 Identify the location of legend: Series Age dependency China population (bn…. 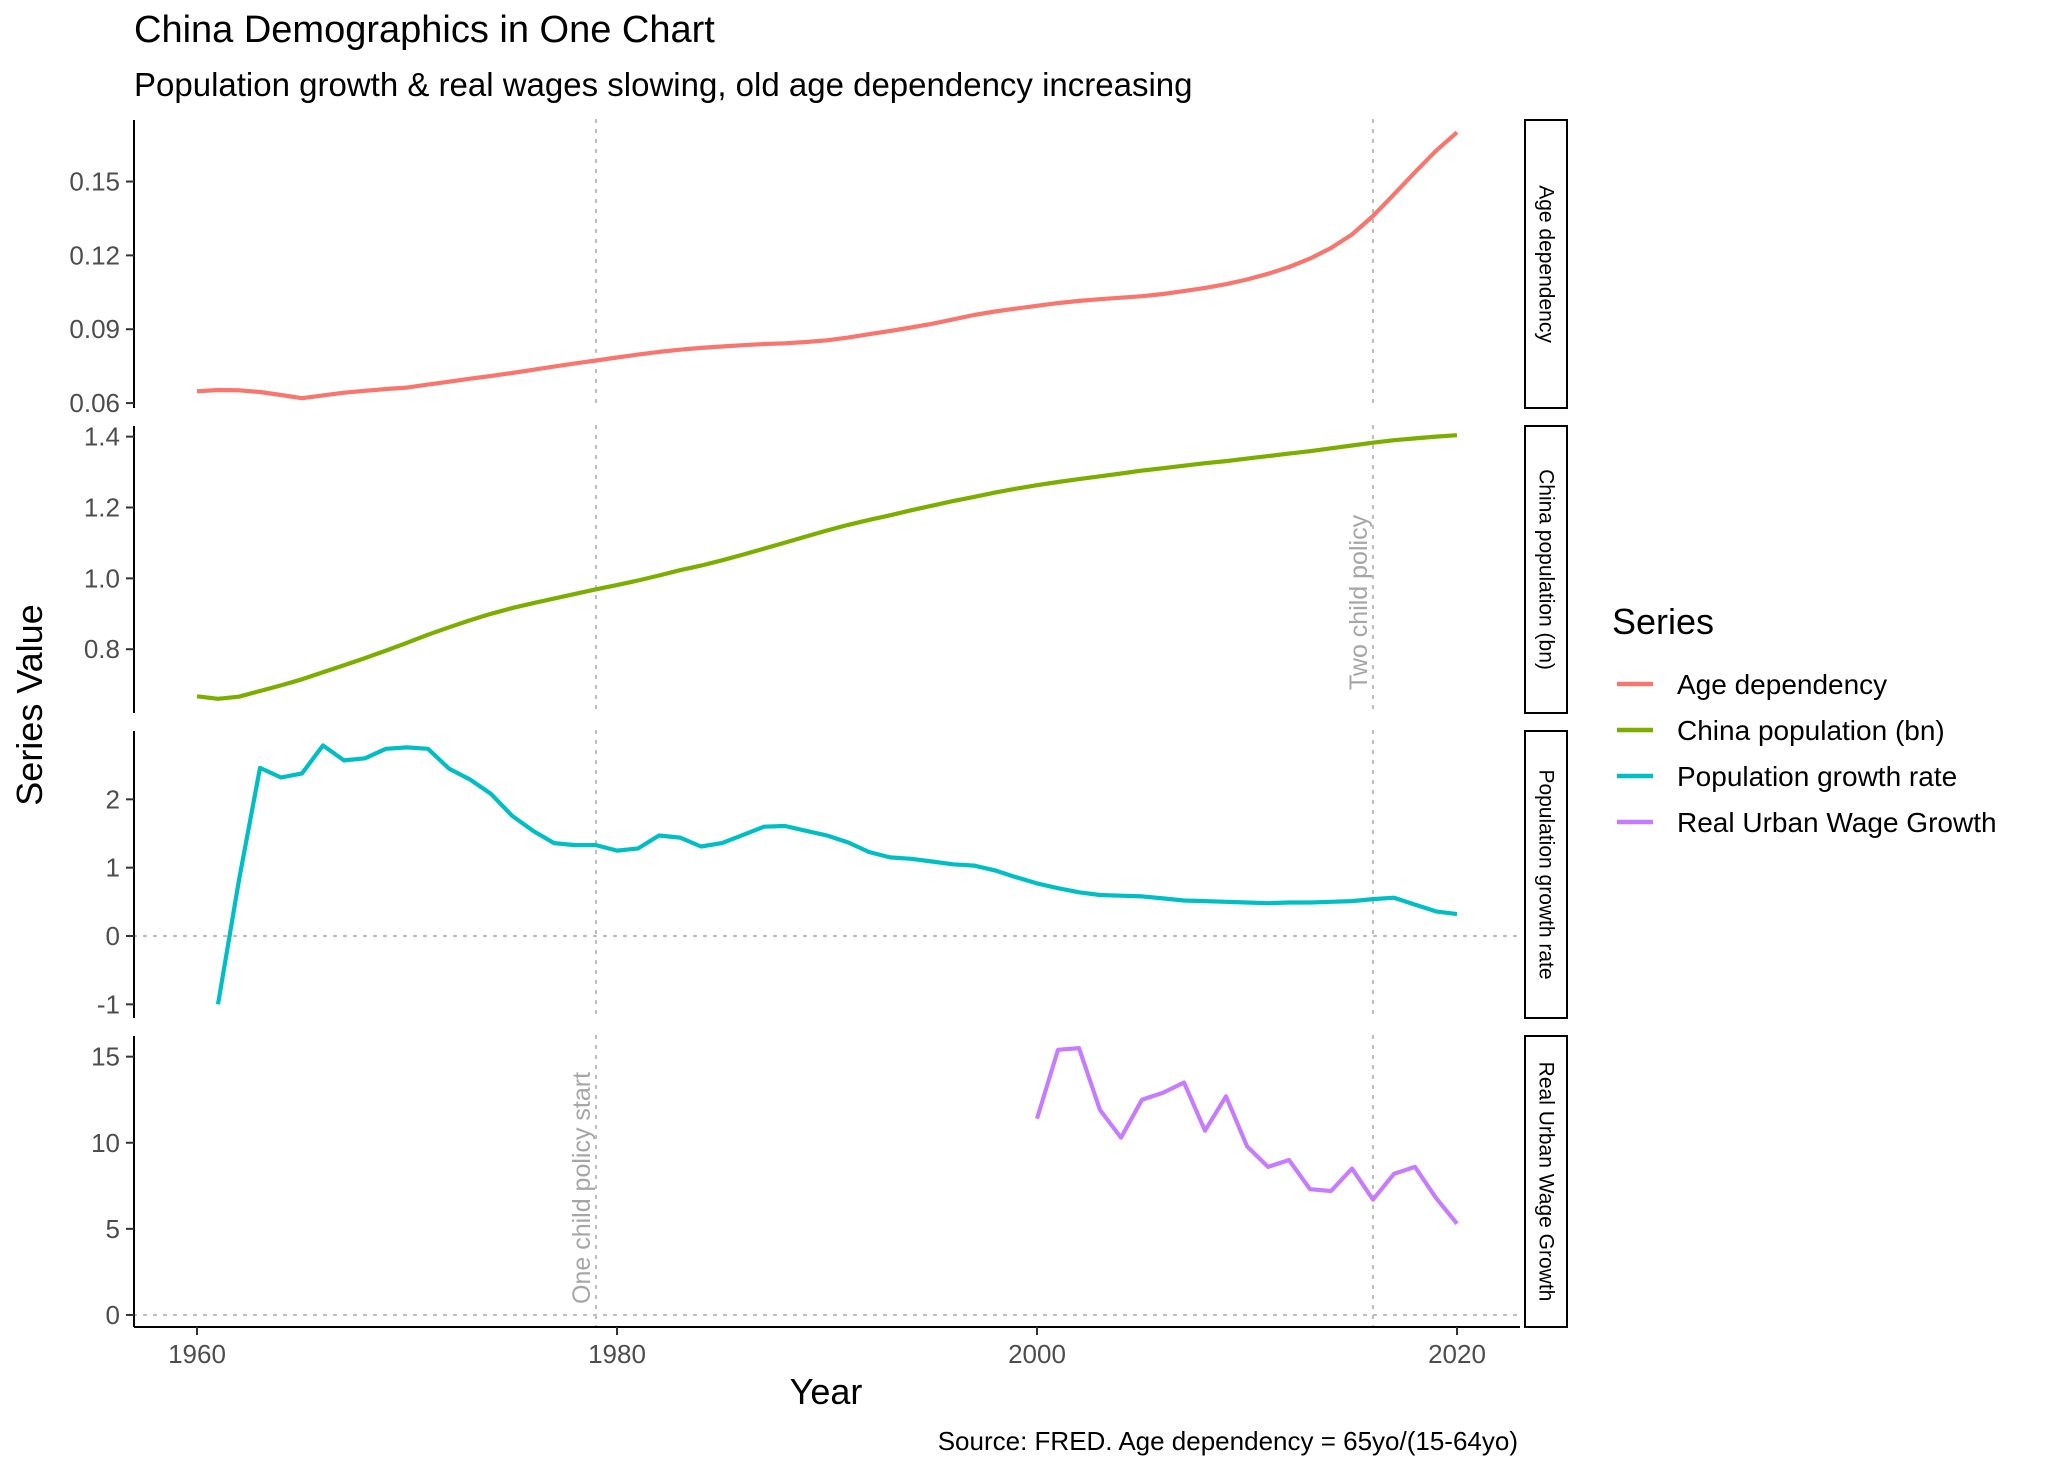
(1804, 719).